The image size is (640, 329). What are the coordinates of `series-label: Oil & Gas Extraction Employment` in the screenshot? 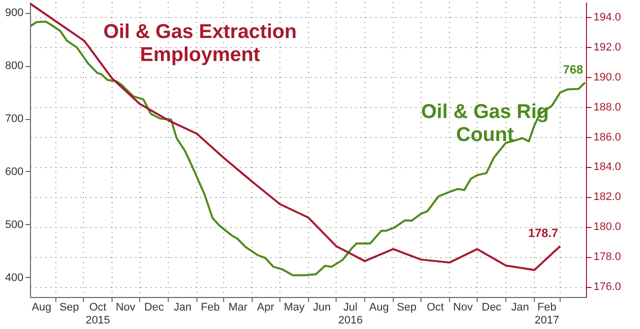 It's located at (200, 43).